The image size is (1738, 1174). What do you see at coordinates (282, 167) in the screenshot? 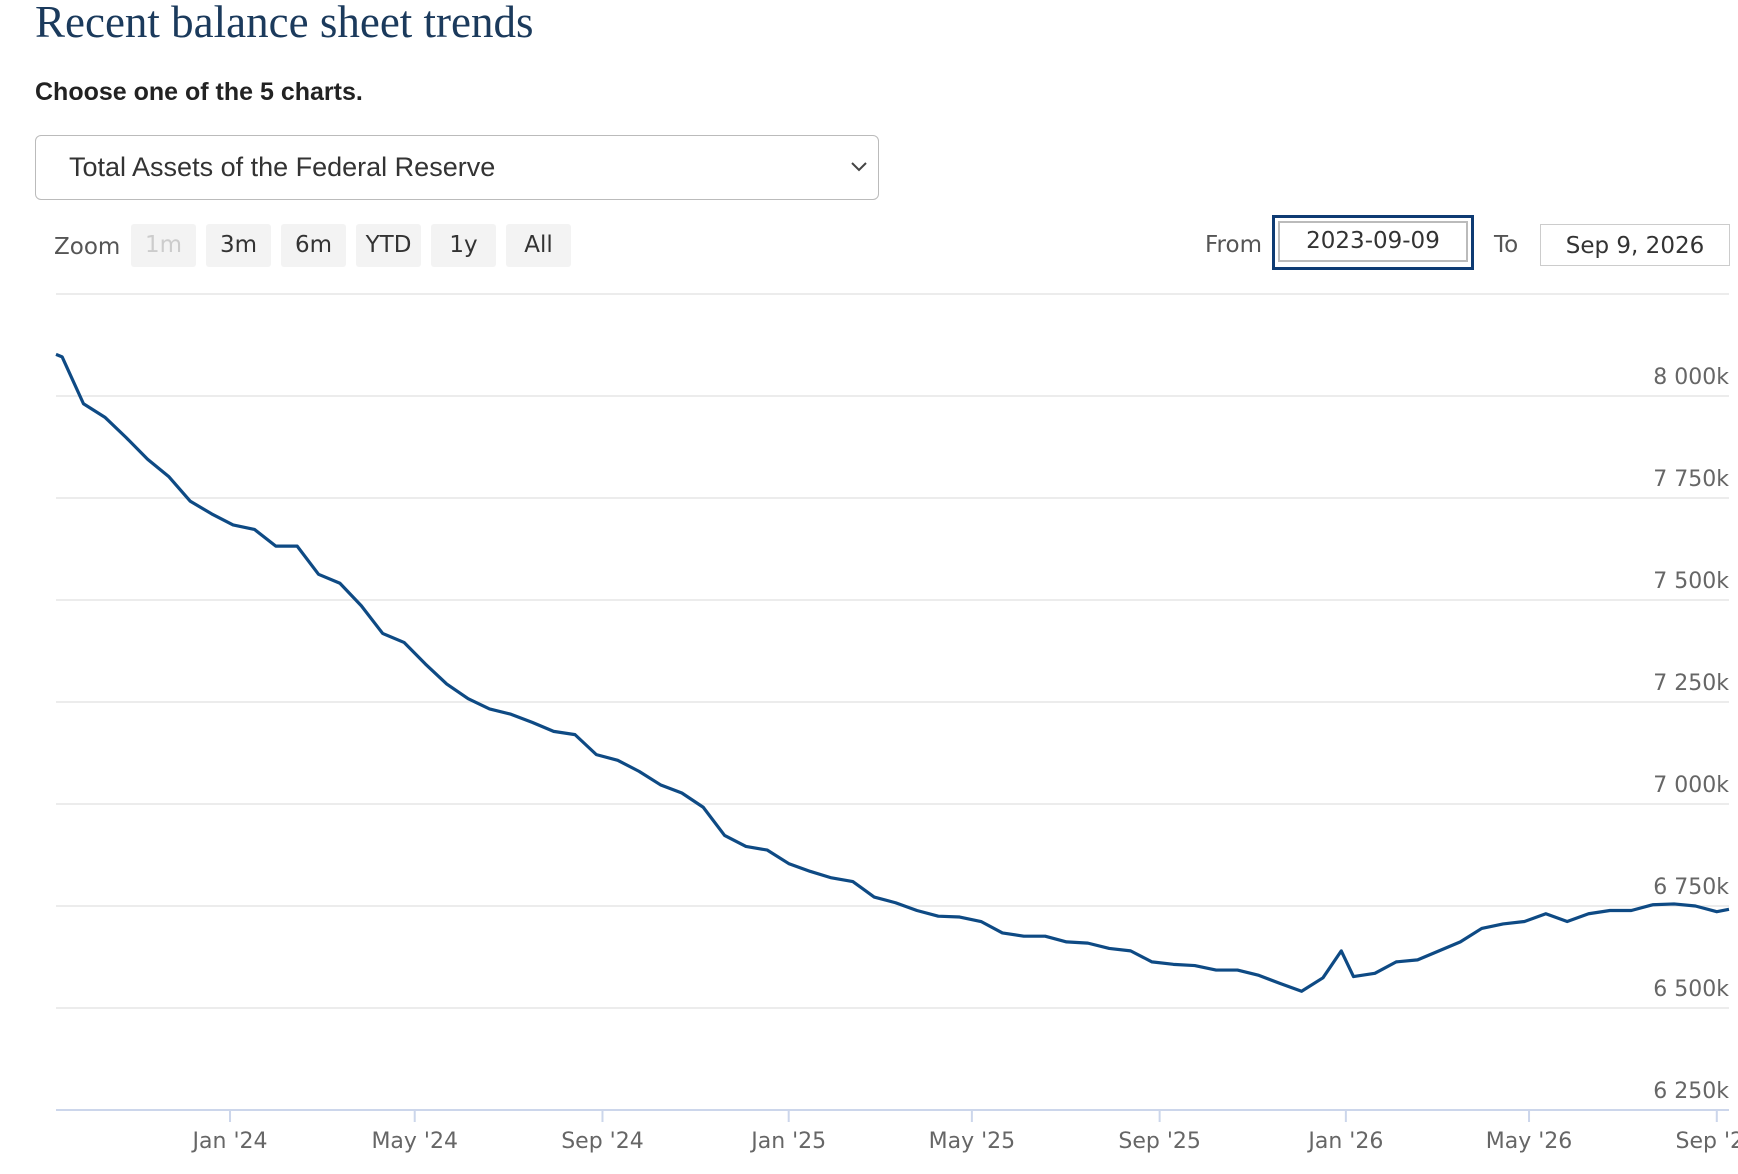
I see `select-value: Total Assets of the Federal Reserve` at bounding box center [282, 167].